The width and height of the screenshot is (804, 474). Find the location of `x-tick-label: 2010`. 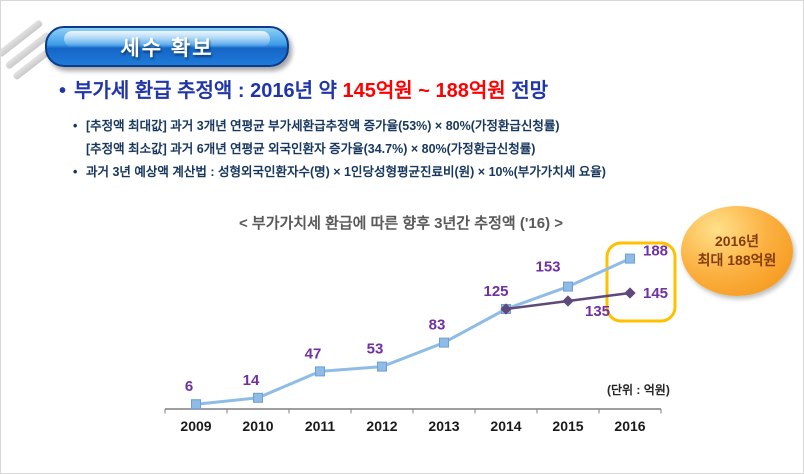

x-tick-label: 2010 is located at coordinates (257, 426).